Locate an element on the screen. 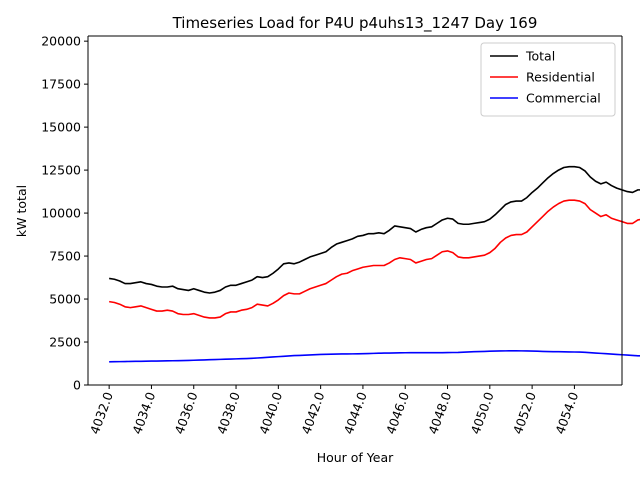 The height and width of the screenshot is (480, 640). series-line-commercial is located at coordinates (374, 356).